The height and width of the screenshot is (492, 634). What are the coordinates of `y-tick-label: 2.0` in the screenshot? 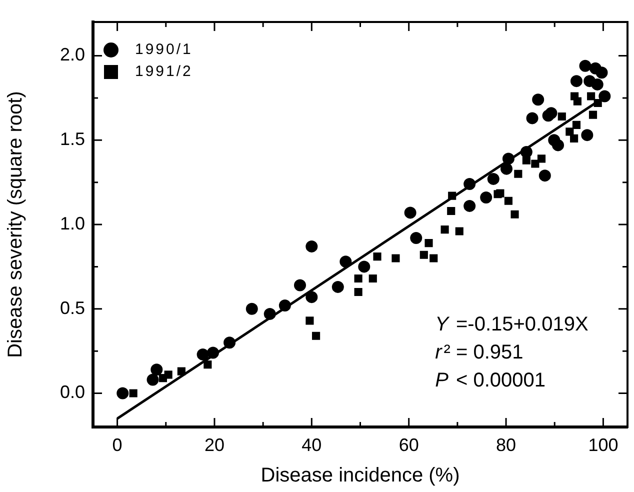 It's located at (72, 54).